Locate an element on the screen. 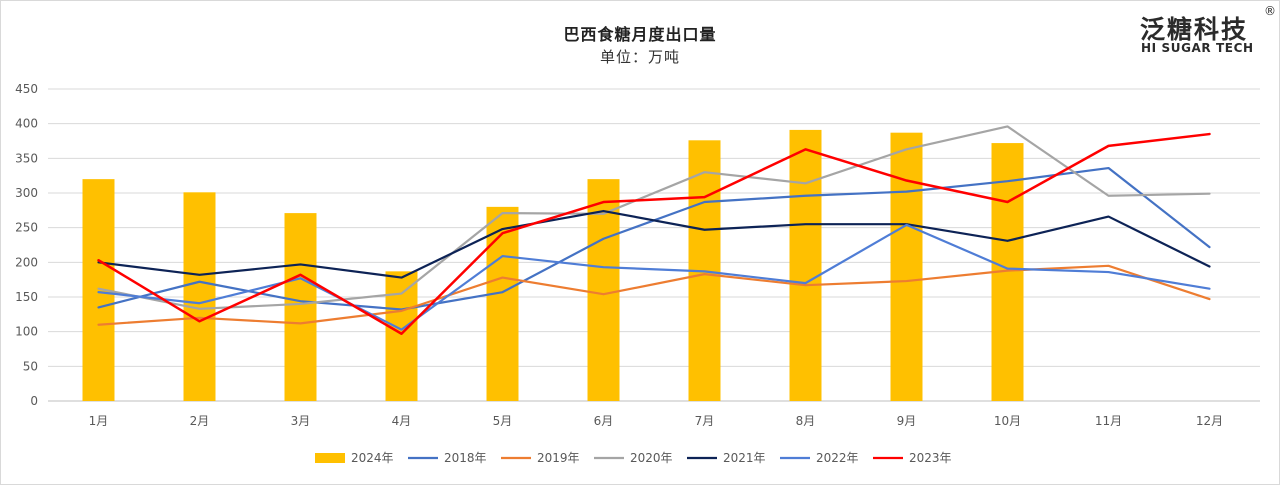 This screenshot has height=485, width=1280. x-tick-label: 9月 is located at coordinates (907, 421).